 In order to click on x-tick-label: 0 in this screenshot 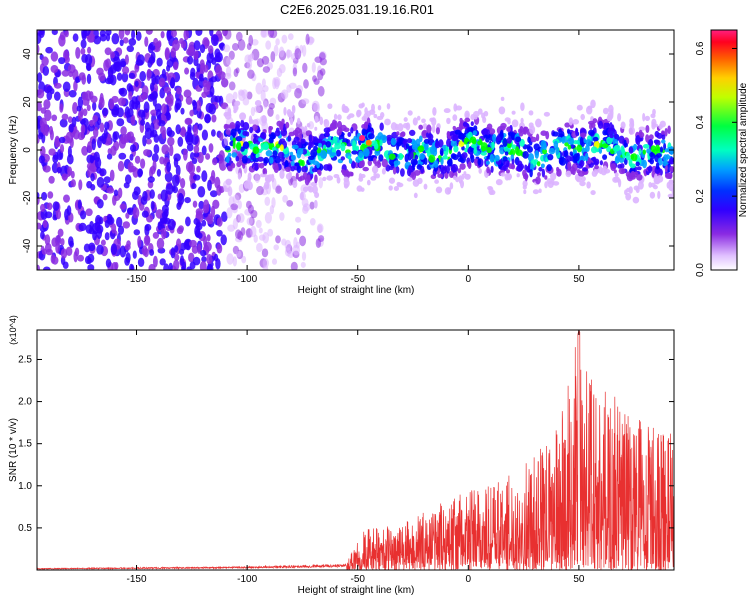, I will do `click(469, 579)`.